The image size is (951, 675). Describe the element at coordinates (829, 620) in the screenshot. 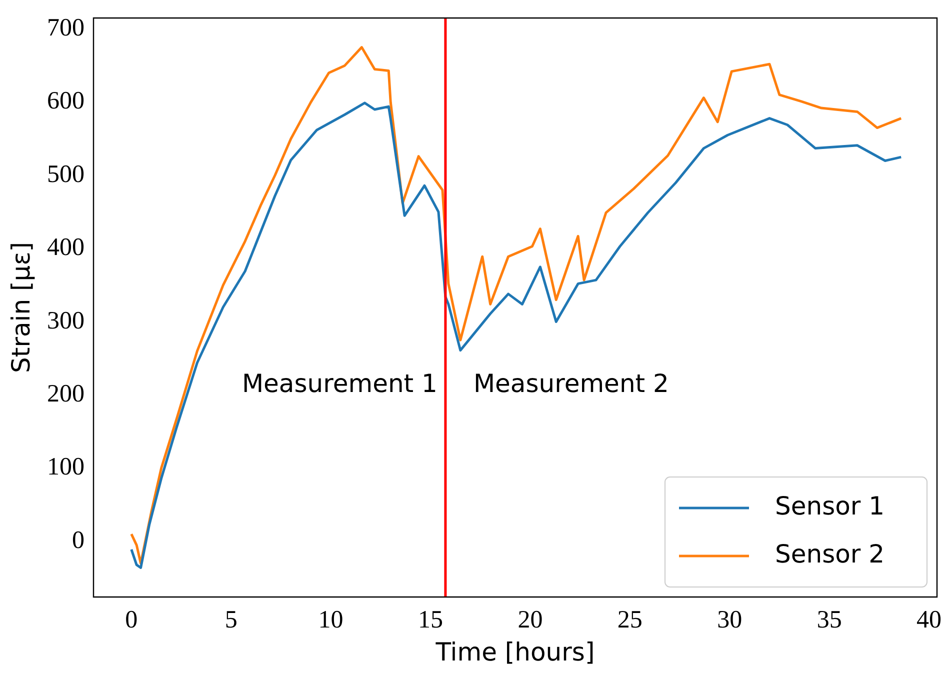

I see `x-tick-label: 35` at that location.